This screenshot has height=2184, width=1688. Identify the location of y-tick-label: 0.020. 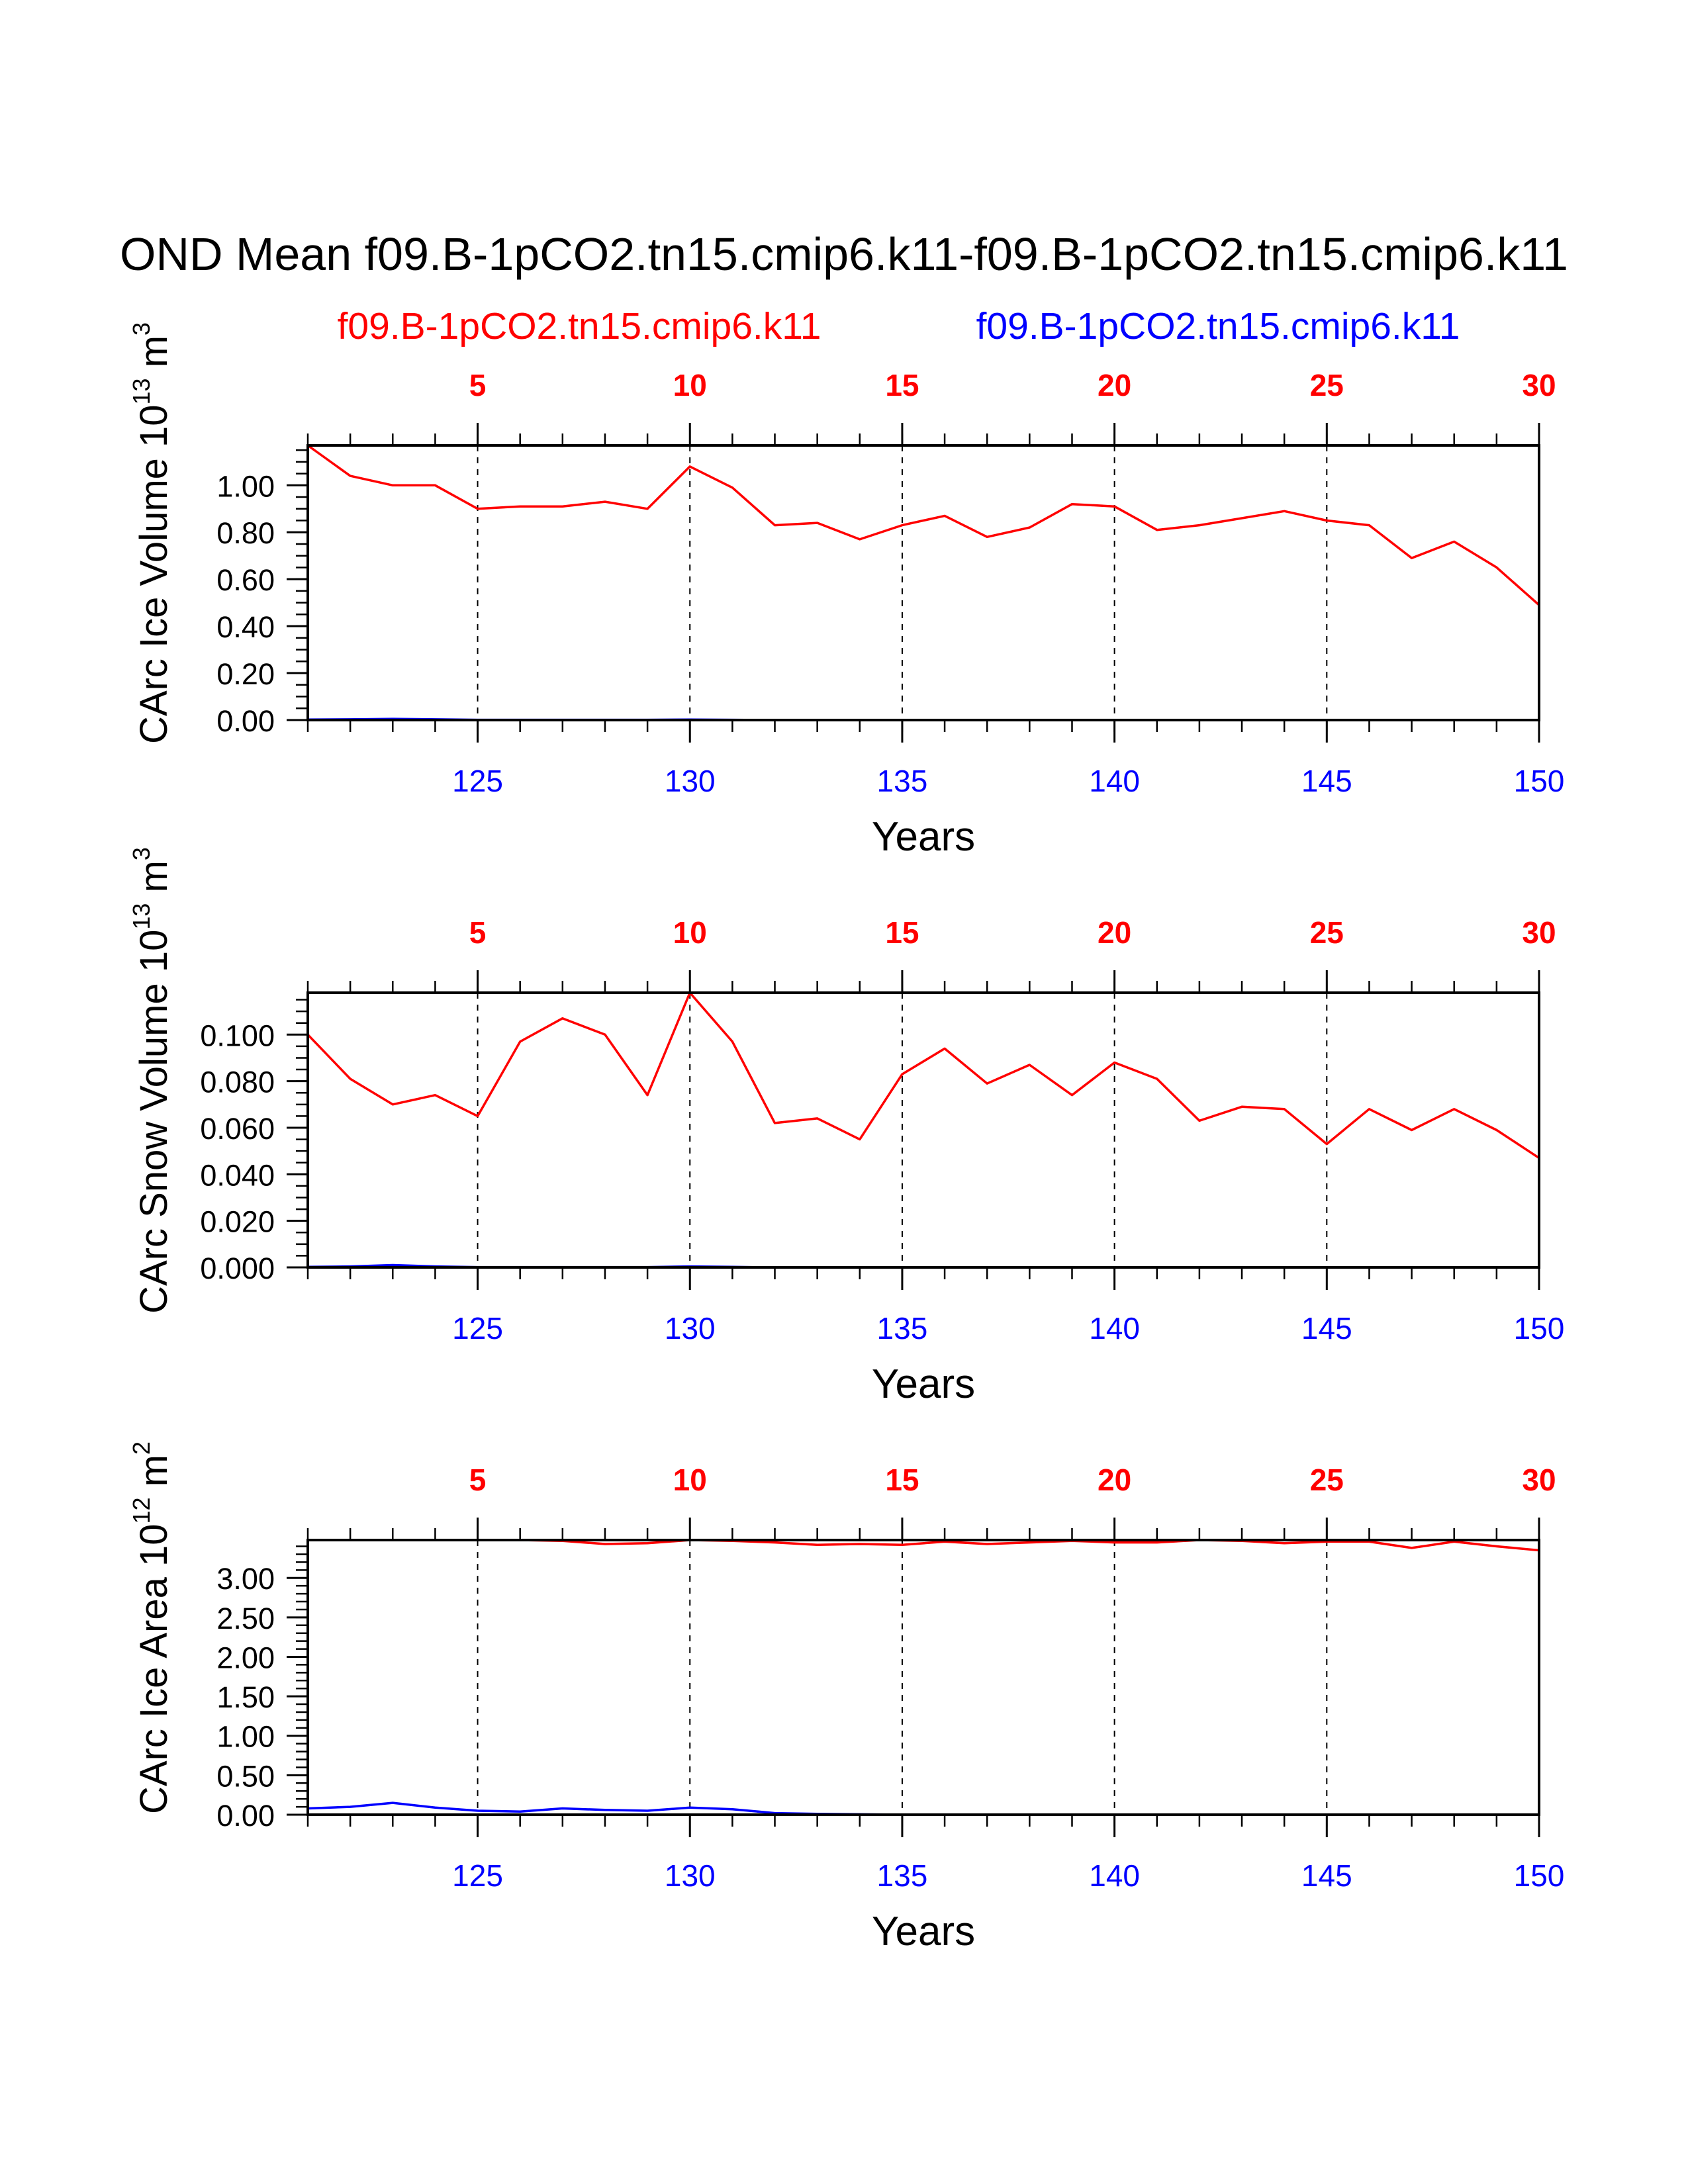
(237, 1222).